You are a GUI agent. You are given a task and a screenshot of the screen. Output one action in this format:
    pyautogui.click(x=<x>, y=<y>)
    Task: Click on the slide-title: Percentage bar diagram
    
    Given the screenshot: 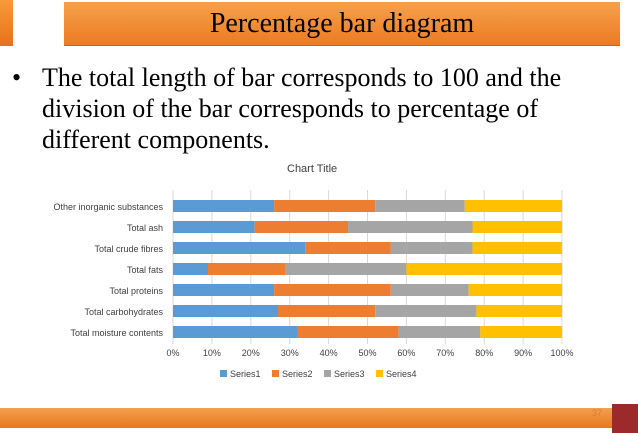 What is the action you would take?
    pyautogui.click(x=342, y=23)
    